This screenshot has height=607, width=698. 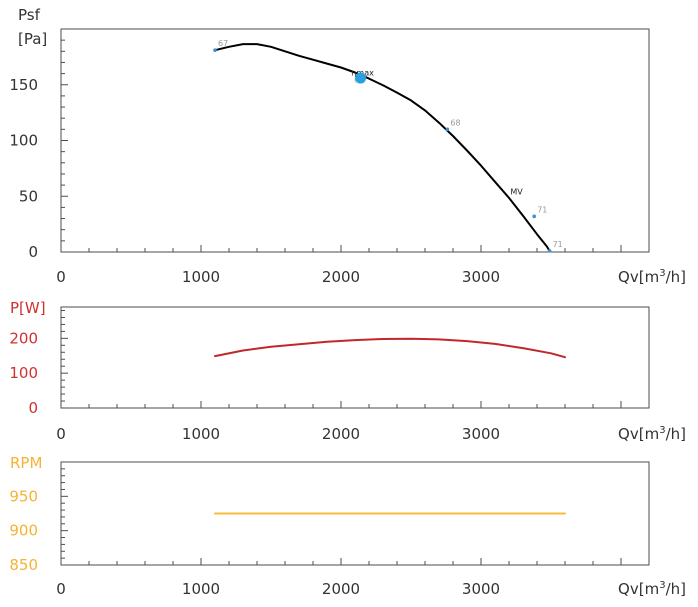 I want to click on curve-marker-label: 67, so click(x=223, y=43).